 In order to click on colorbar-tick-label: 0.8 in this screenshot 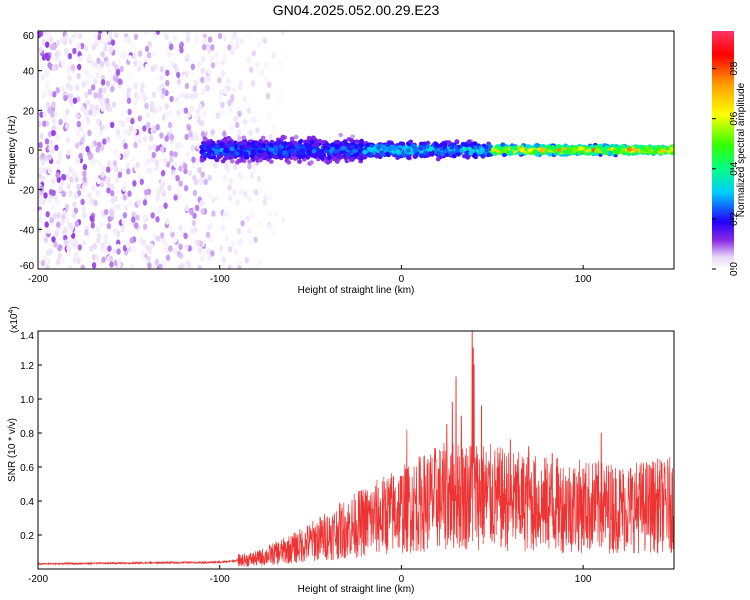, I will do `click(734, 68)`.